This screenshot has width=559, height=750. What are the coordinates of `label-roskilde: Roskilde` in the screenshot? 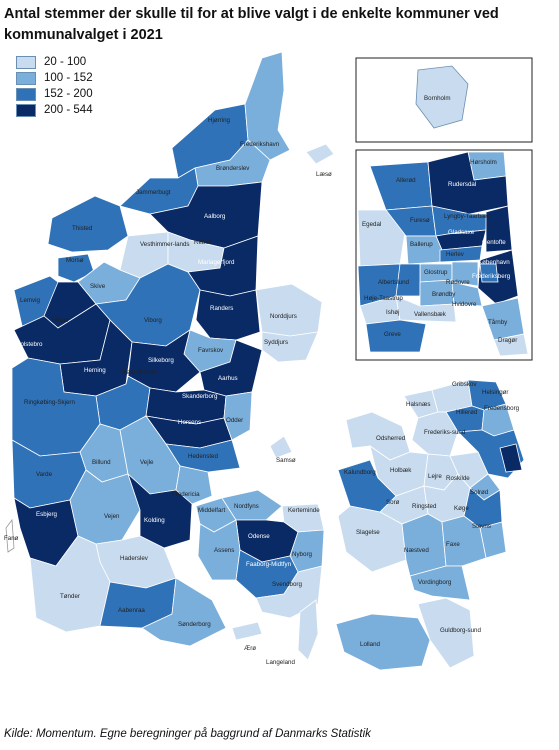 It's located at (458, 478).